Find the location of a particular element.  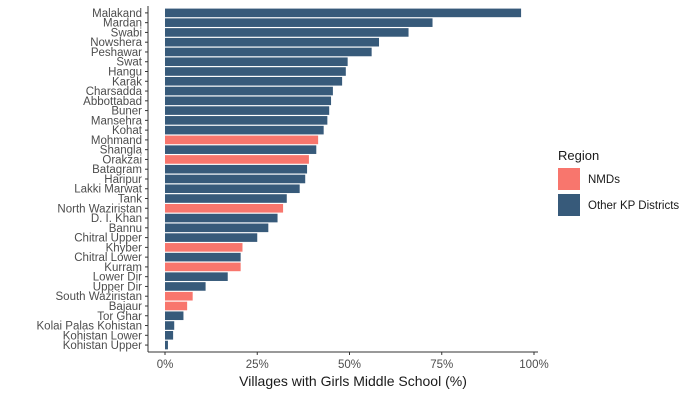

bar-bajaur is located at coordinates (176, 306).